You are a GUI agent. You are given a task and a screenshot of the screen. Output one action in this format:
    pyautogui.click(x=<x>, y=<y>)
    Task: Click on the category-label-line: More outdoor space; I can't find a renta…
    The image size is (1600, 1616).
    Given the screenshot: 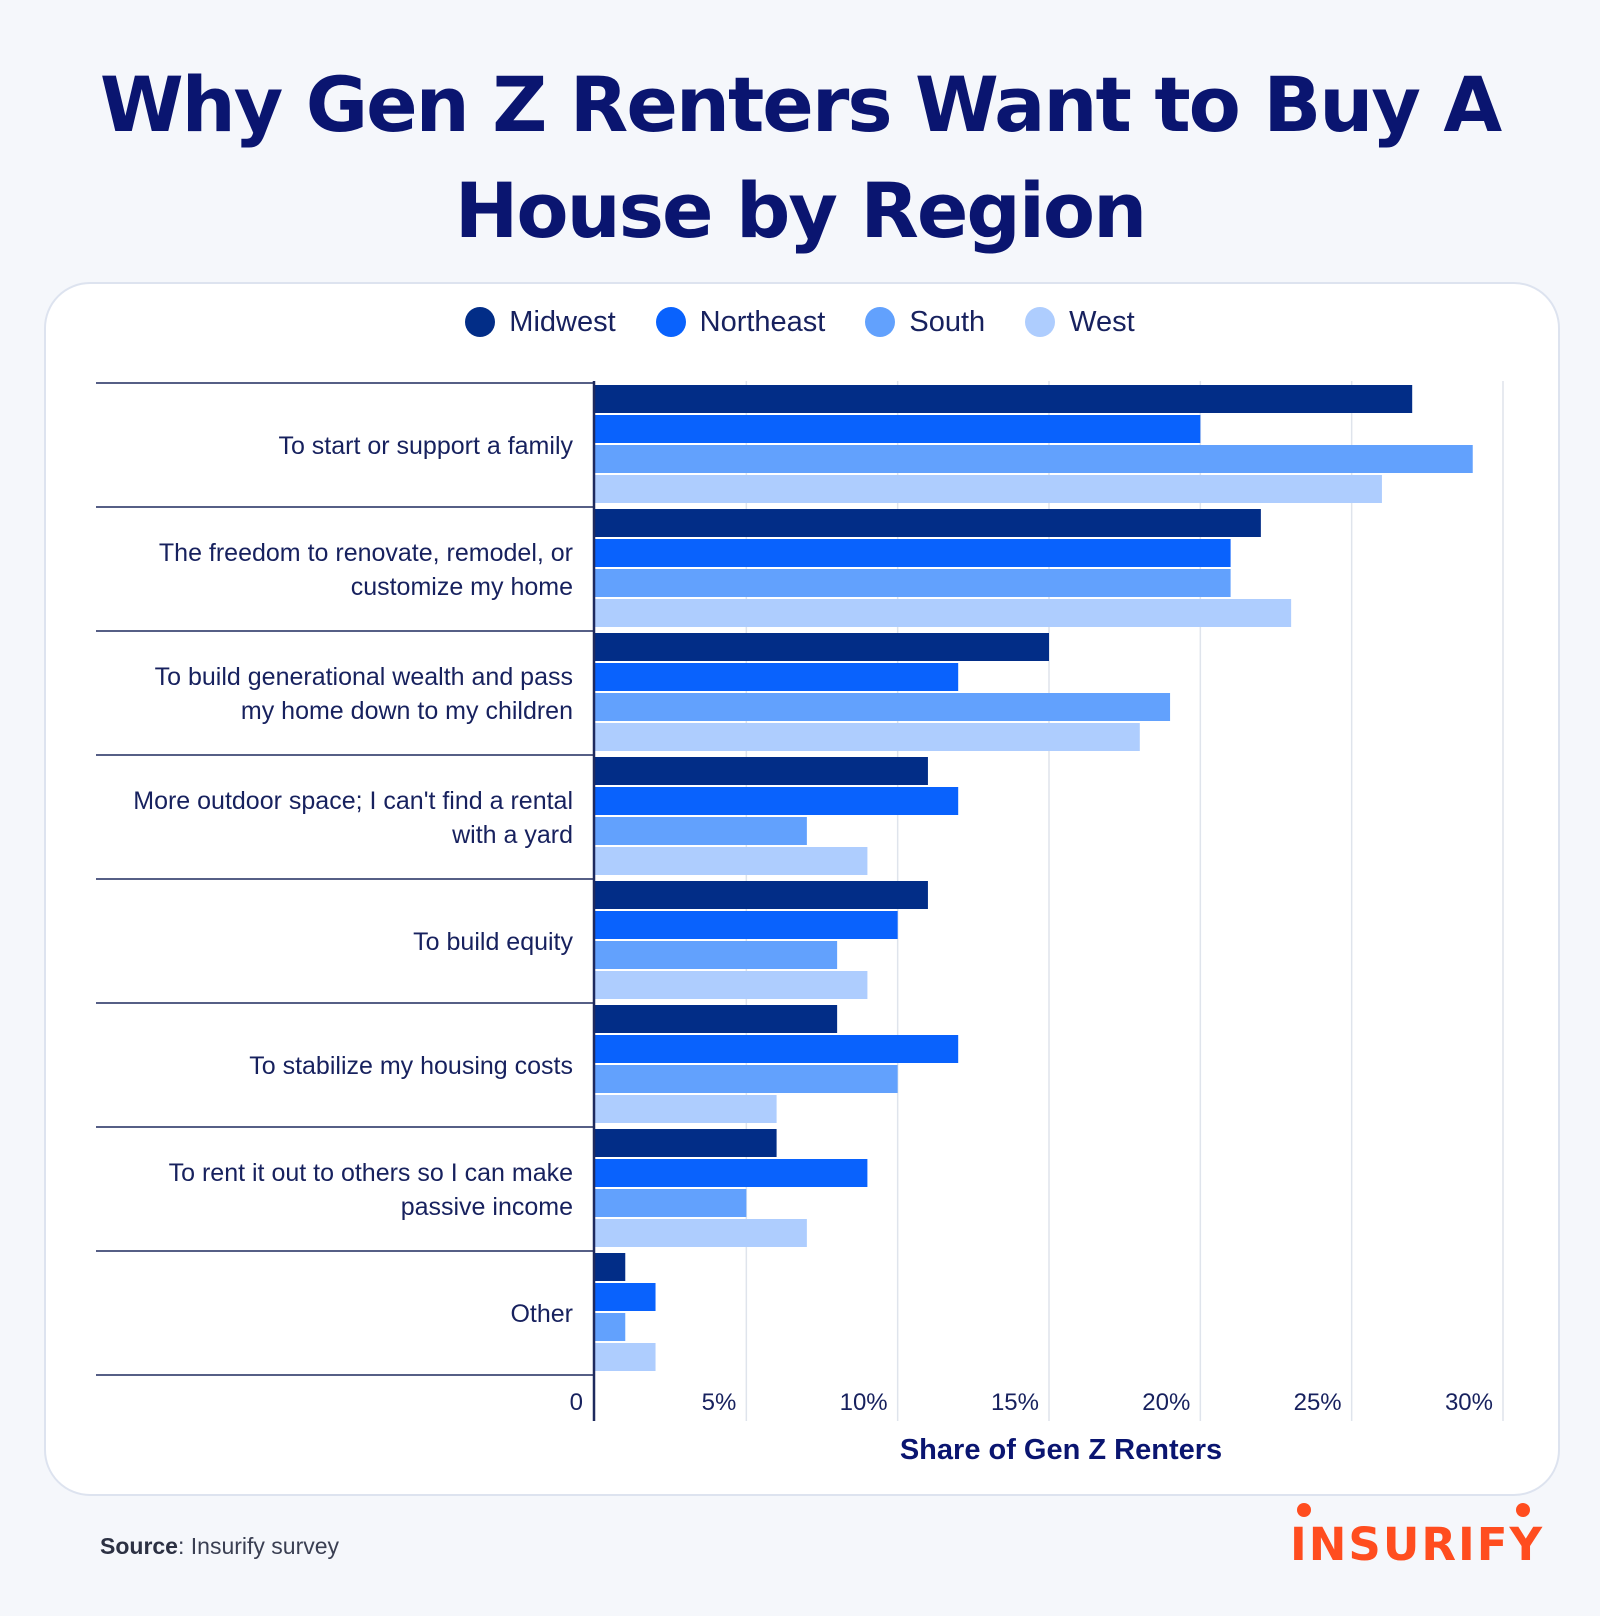 What is the action you would take?
    pyautogui.click(x=353, y=801)
    